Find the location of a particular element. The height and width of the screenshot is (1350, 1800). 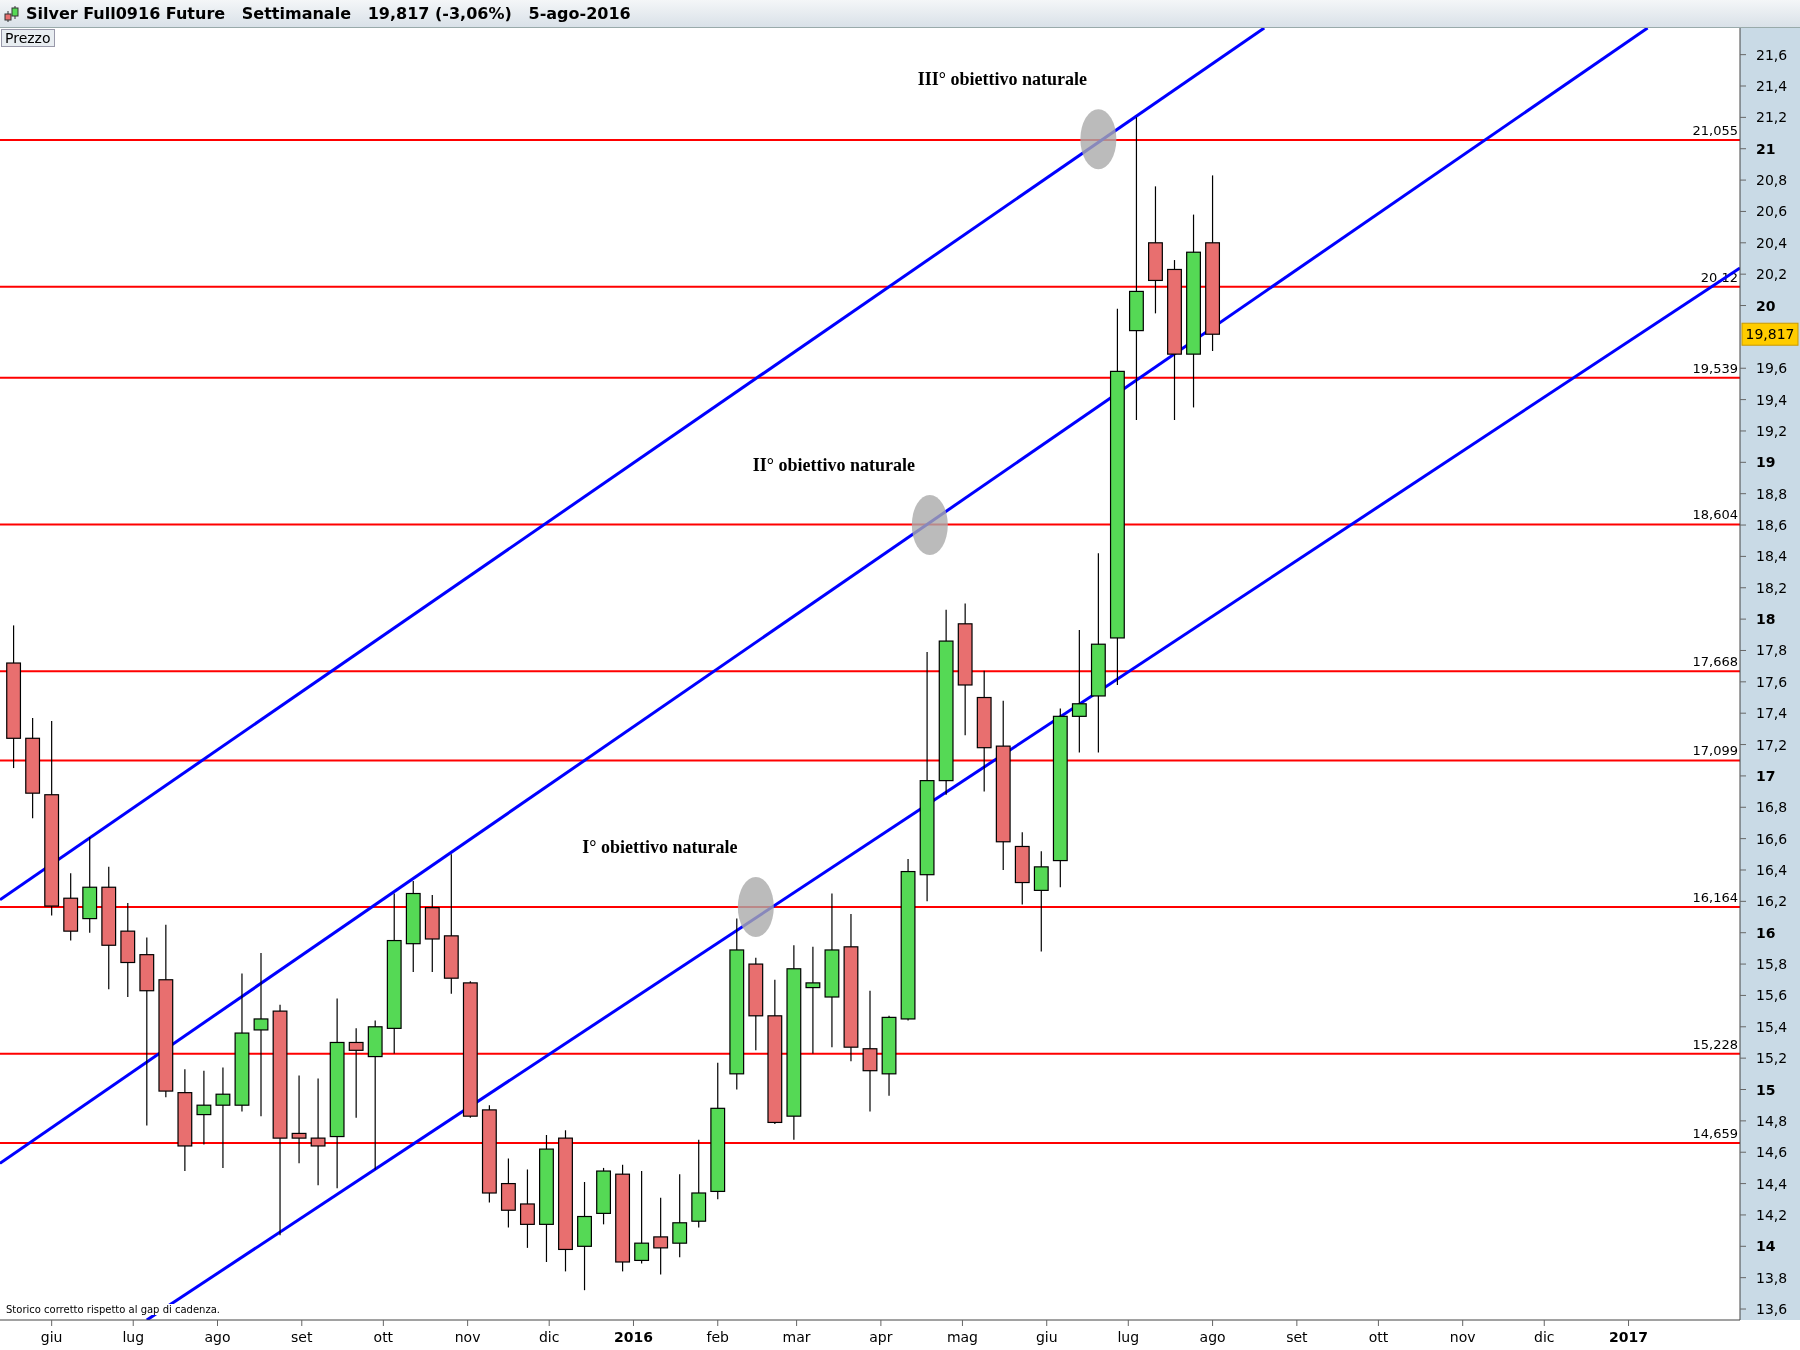

y-tick-label: 14,4 is located at coordinates (1772, 1183).